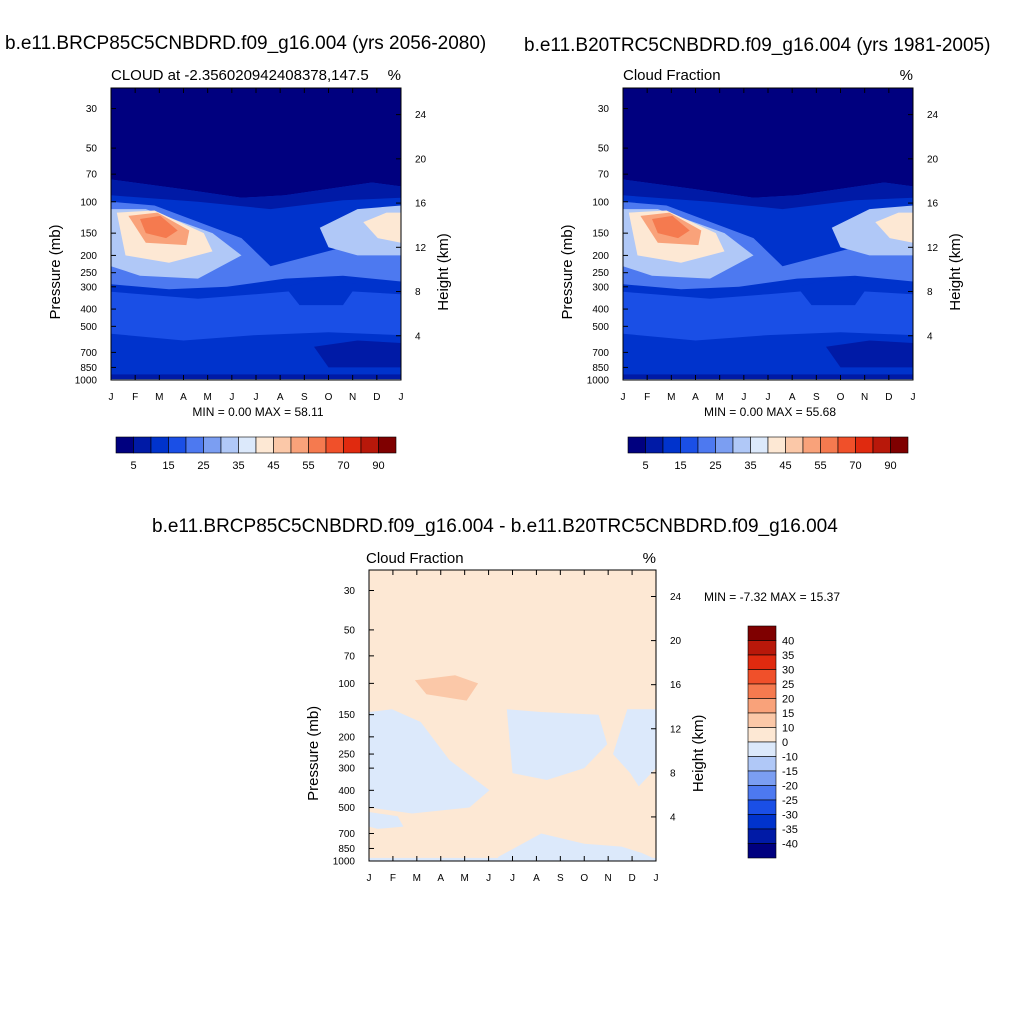  Describe the element at coordinates (256, 356) in the screenshot. I see `p1-boundary-layer` at that location.